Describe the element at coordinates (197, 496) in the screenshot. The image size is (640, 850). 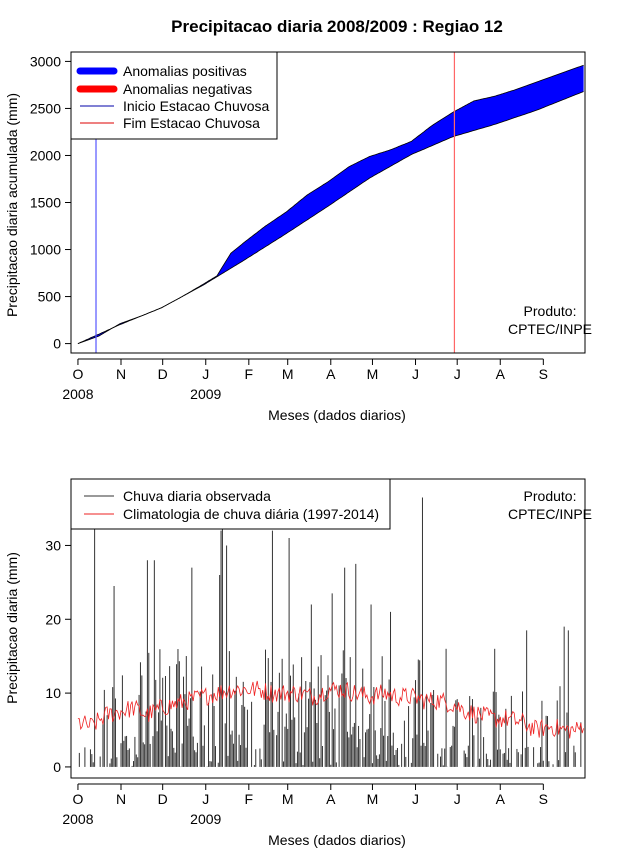
I see `legend-label-observed: Chuva diaria observada` at that location.